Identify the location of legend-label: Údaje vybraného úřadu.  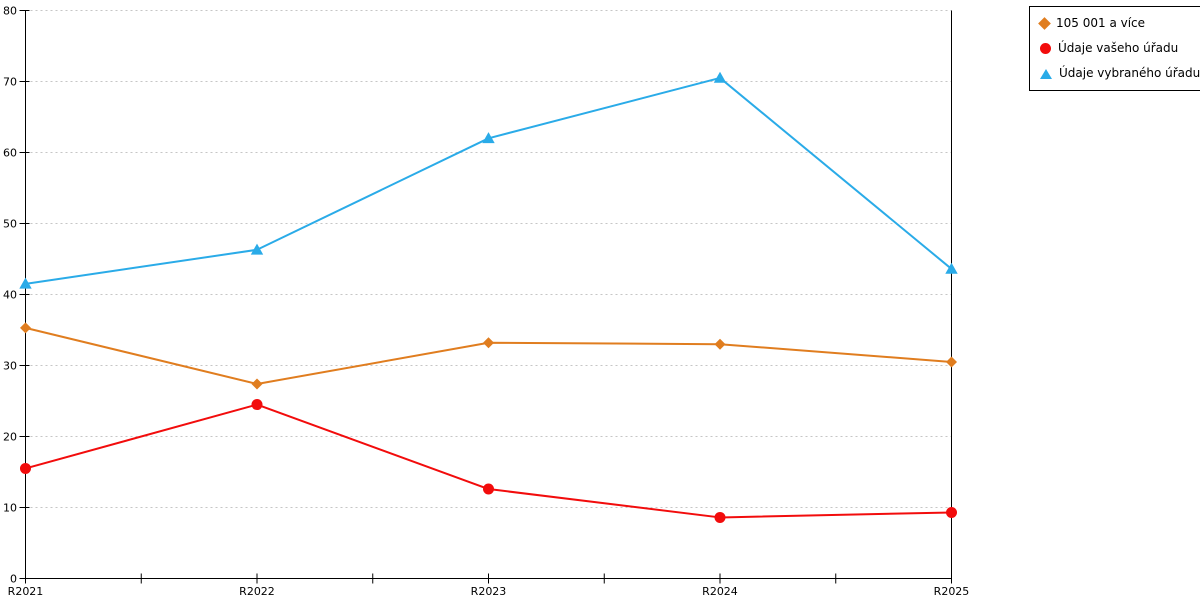
(1129, 73).